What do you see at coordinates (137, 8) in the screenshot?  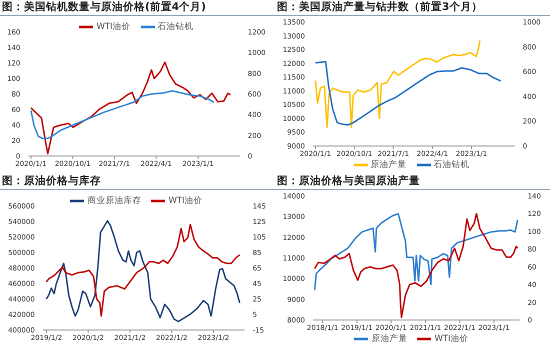 I see `chart-title: 图：美国钻机数量与原油价格(前置4个月)` at bounding box center [137, 8].